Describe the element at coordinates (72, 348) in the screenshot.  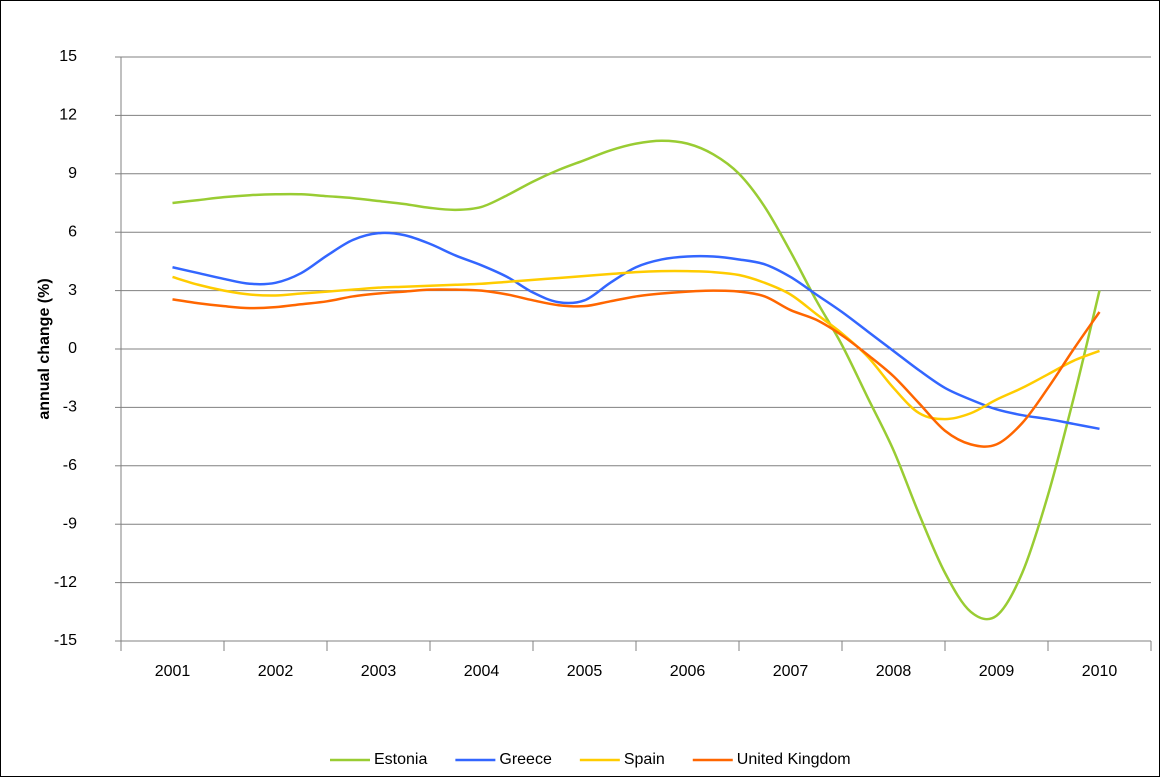
I see `y-tick-label: 0` at that location.